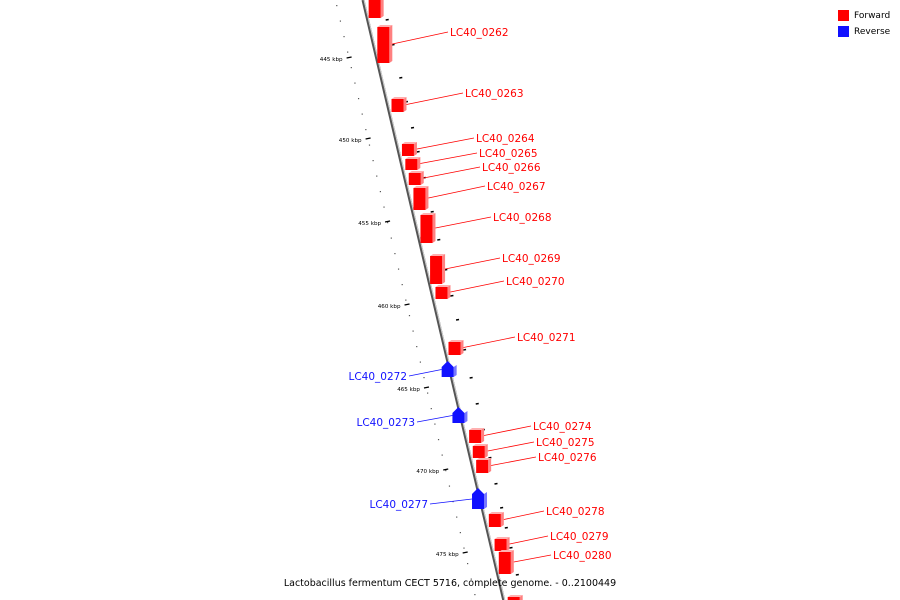 The height and width of the screenshot is (600, 900). Describe the element at coordinates (868, 15) in the screenshot. I see `legend-item-forward: Forward` at that location.